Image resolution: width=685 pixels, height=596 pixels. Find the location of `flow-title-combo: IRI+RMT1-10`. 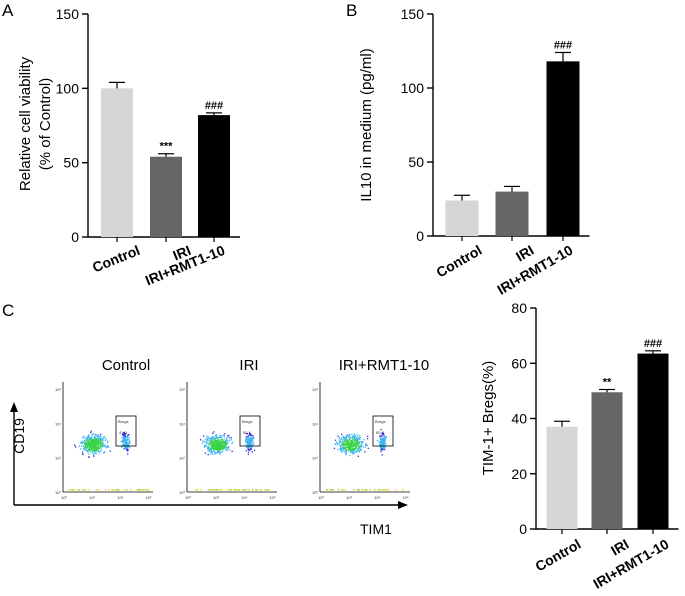

flow-title-combo: IRI+RMT1-10 is located at coordinates (384, 365).